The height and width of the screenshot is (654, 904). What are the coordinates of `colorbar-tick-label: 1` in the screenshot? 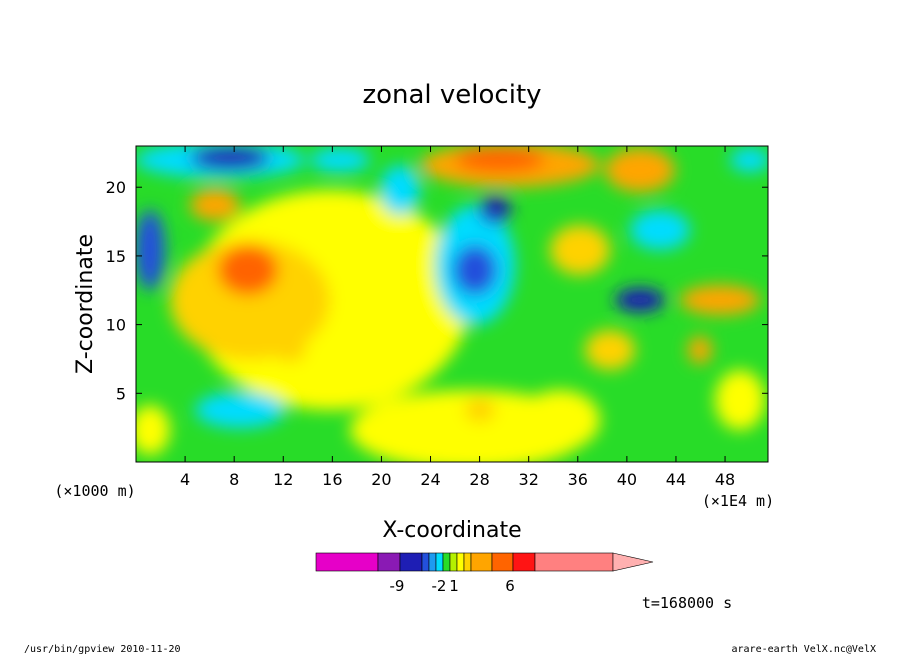 It's located at (454, 586).